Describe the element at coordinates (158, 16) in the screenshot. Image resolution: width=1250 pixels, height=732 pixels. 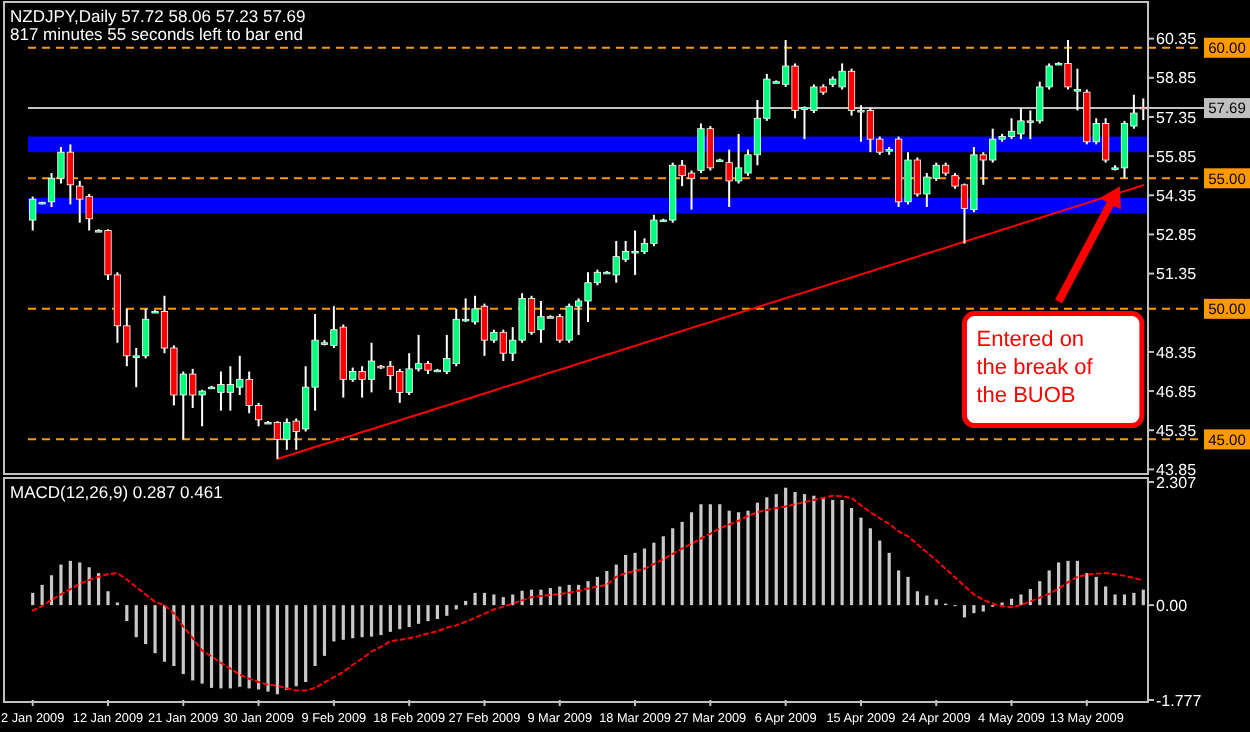
I see `chart-title: NZDJPY,Daily 57.72 58.06 57.23 57.69` at that location.